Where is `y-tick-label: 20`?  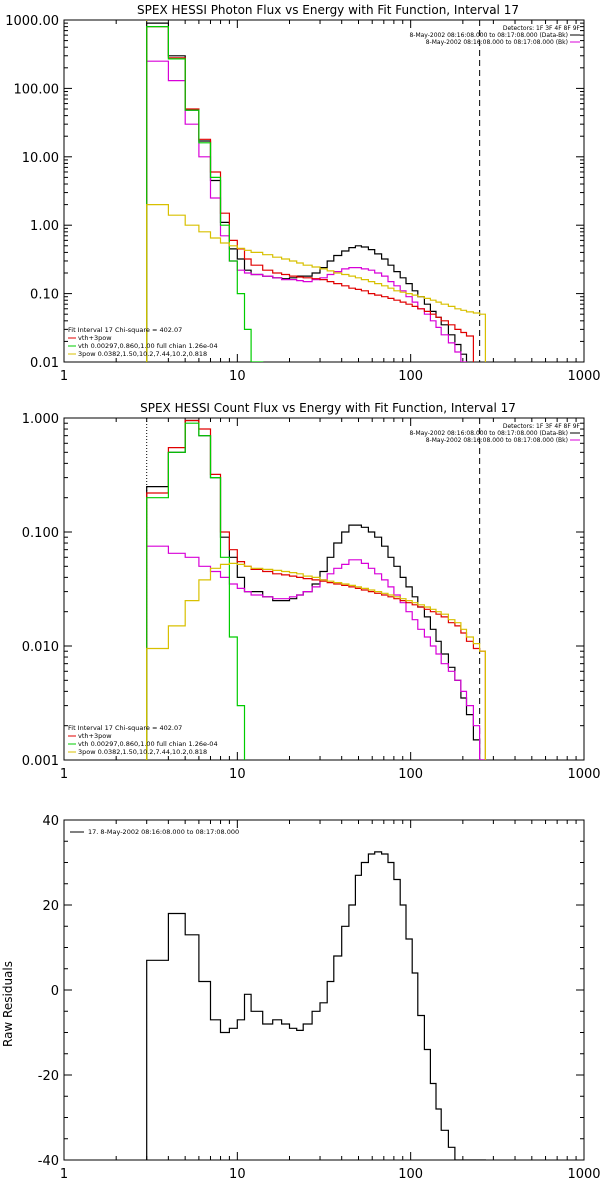
y-tick-label: 20 is located at coordinates (50, 906).